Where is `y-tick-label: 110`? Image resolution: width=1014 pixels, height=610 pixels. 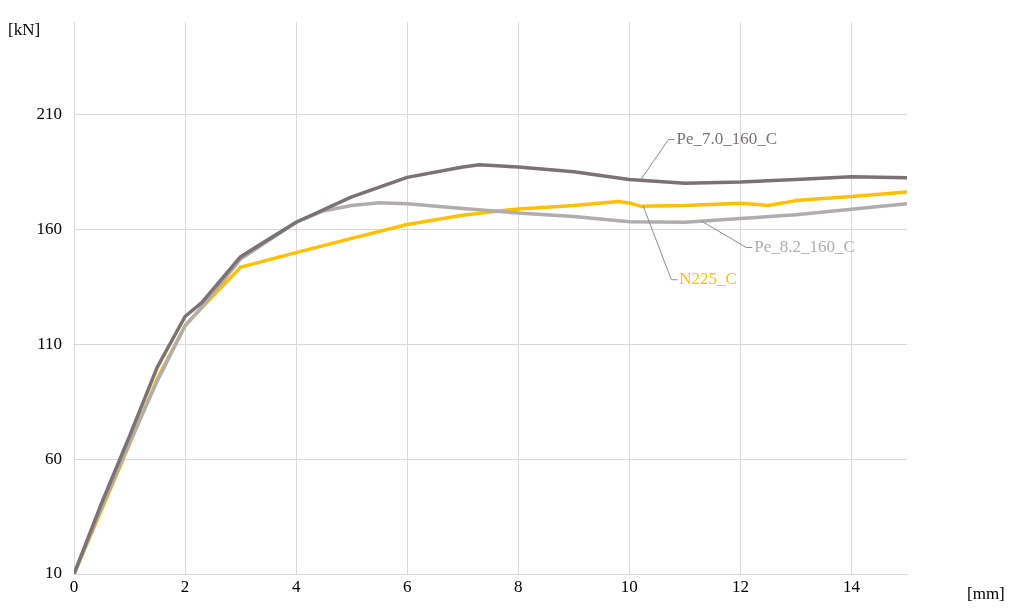
y-tick-label: 110 is located at coordinates (49, 343).